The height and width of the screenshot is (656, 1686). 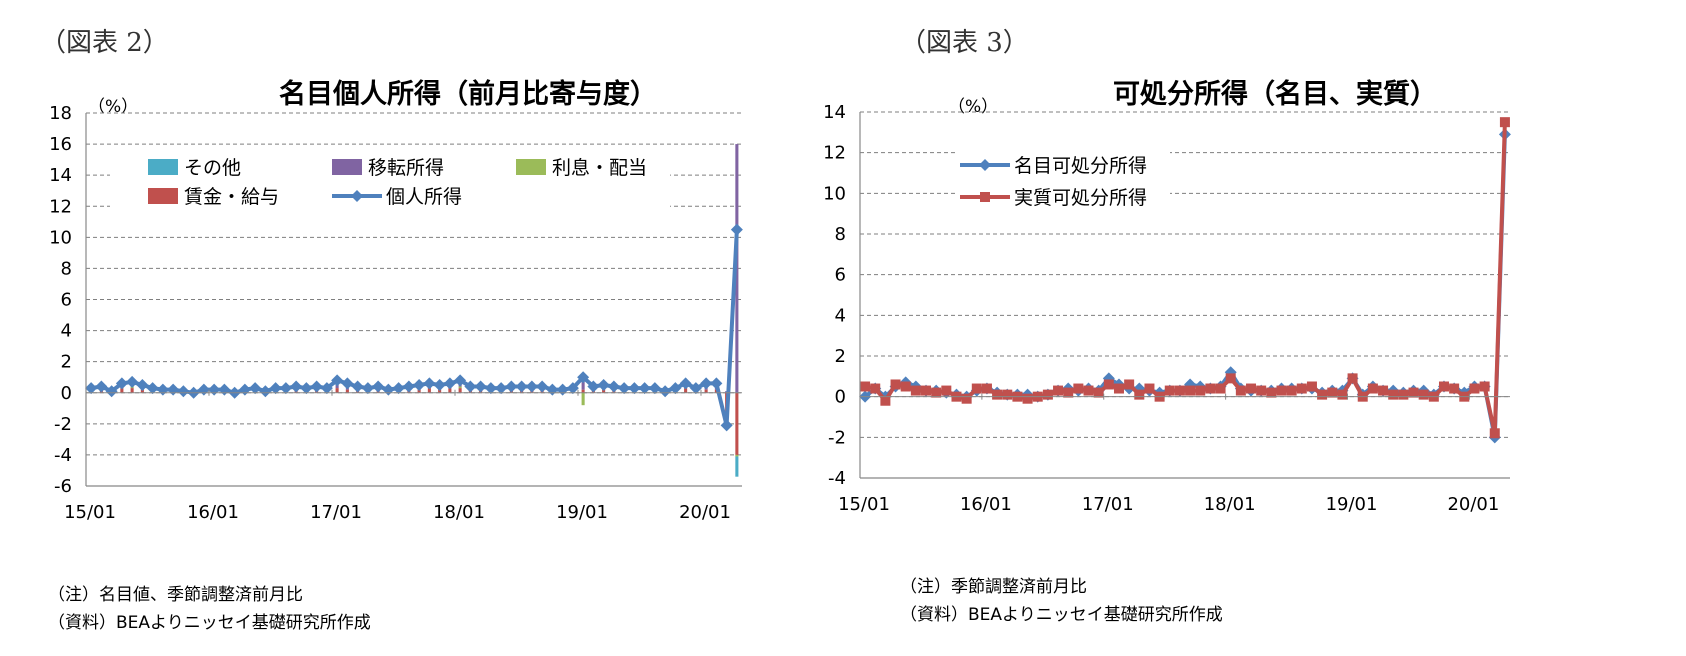 I want to click on legend-background, so click(x=390, y=183).